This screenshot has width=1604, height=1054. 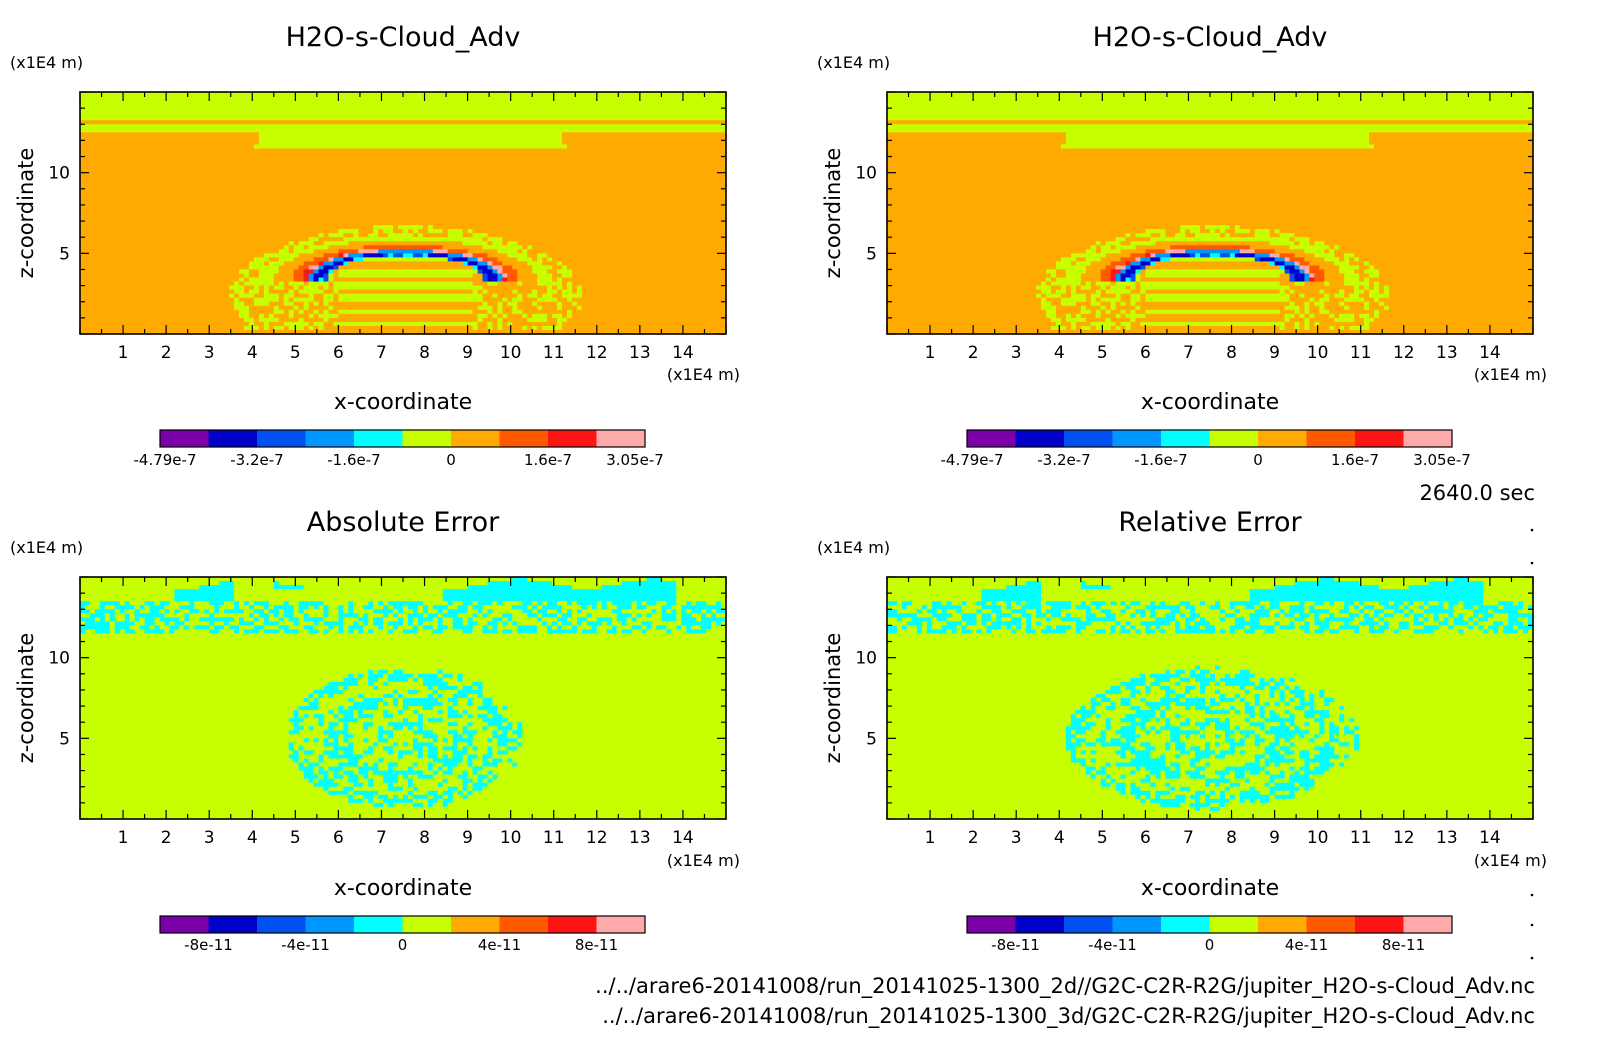 I want to click on heatmap-cells, so click(x=403, y=213).